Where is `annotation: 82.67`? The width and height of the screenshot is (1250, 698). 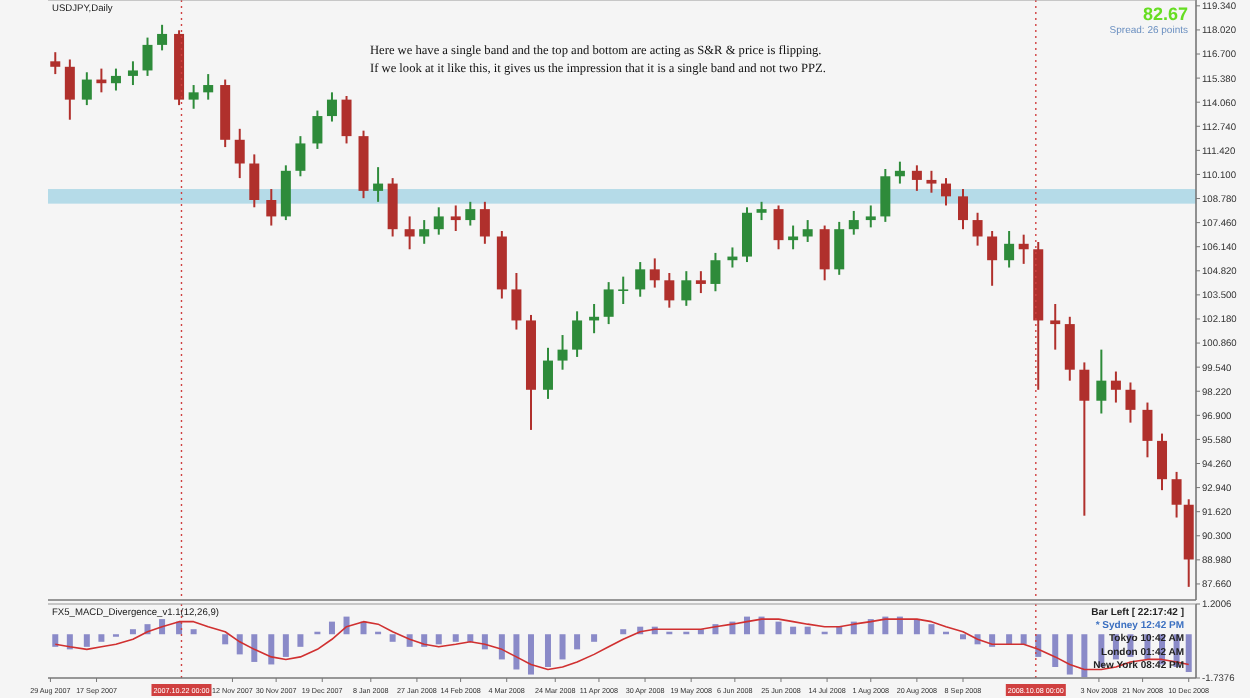 annotation: 82.67 is located at coordinates (1165, 14).